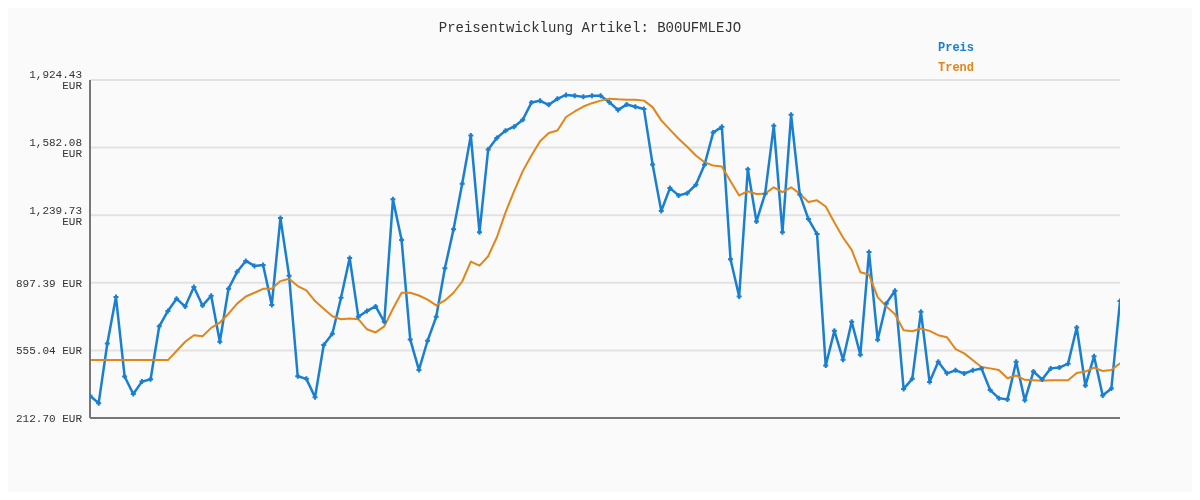  Describe the element at coordinates (590, 28) in the screenshot. I see `chart-title: Preisentwicklung Artikel: B00UFMLEJO` at that location.